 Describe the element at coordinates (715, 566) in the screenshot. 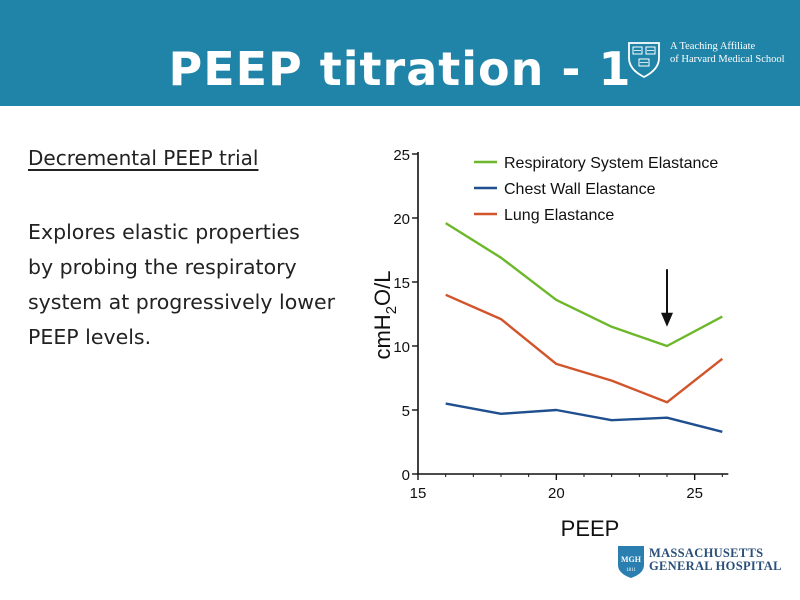

I see `mgh-line-2: GENERAL HOSPITAL` at that location.